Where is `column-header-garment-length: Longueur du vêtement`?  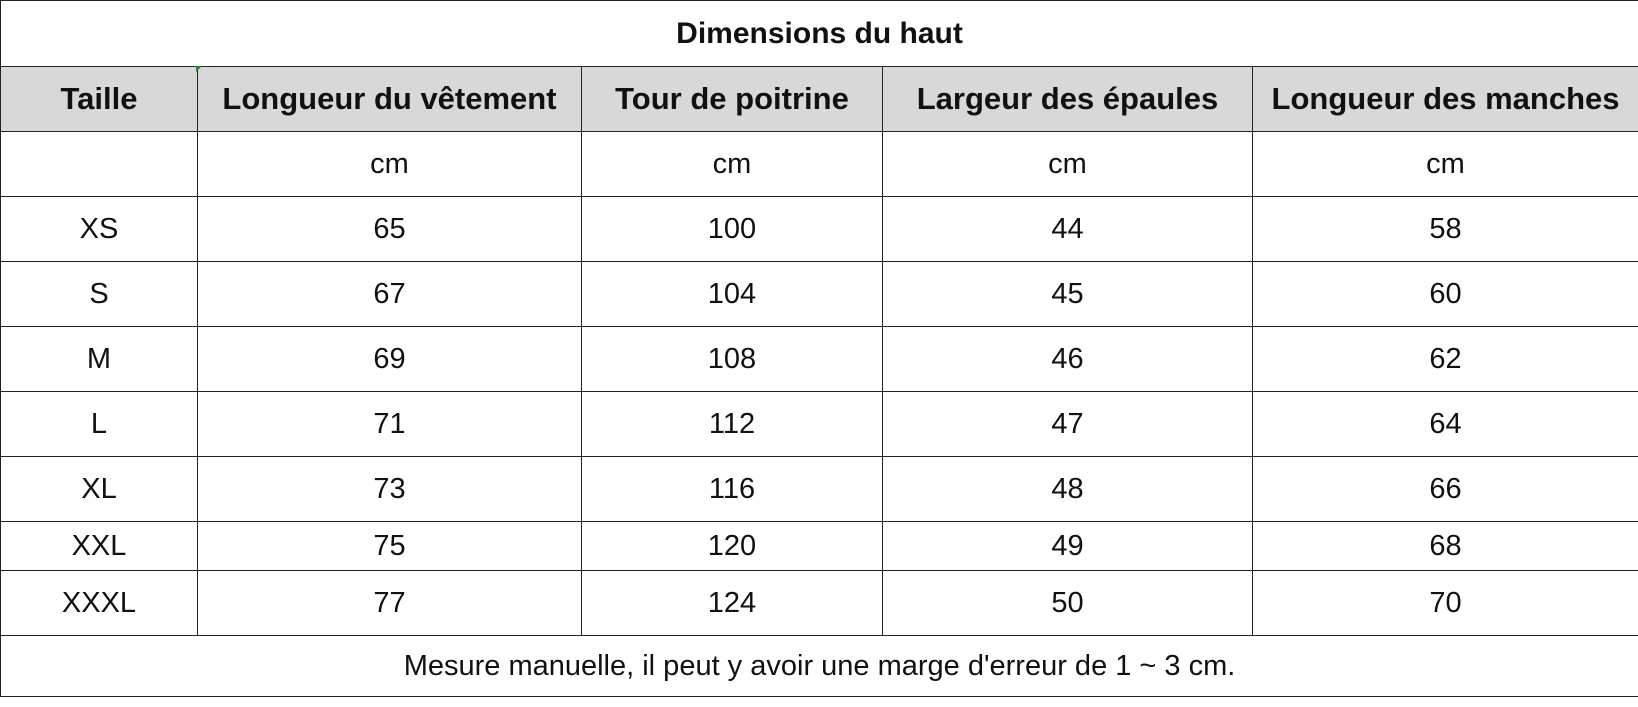
column-header-garment-length: Longueur du vêtement is located at coordinates (389, 99).